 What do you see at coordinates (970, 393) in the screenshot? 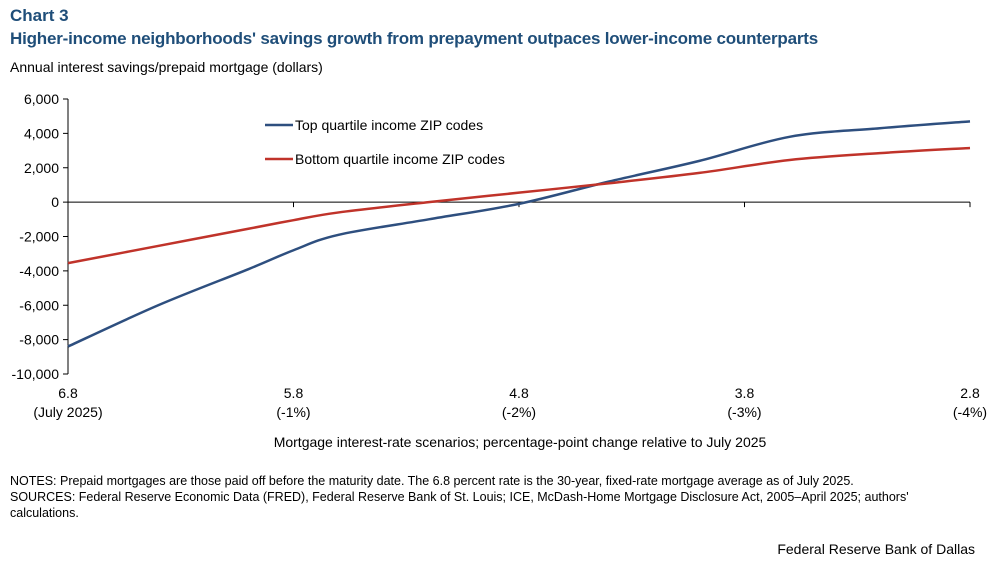
I see `x-tick-label: 2.8` at bounding box center [970, 393].